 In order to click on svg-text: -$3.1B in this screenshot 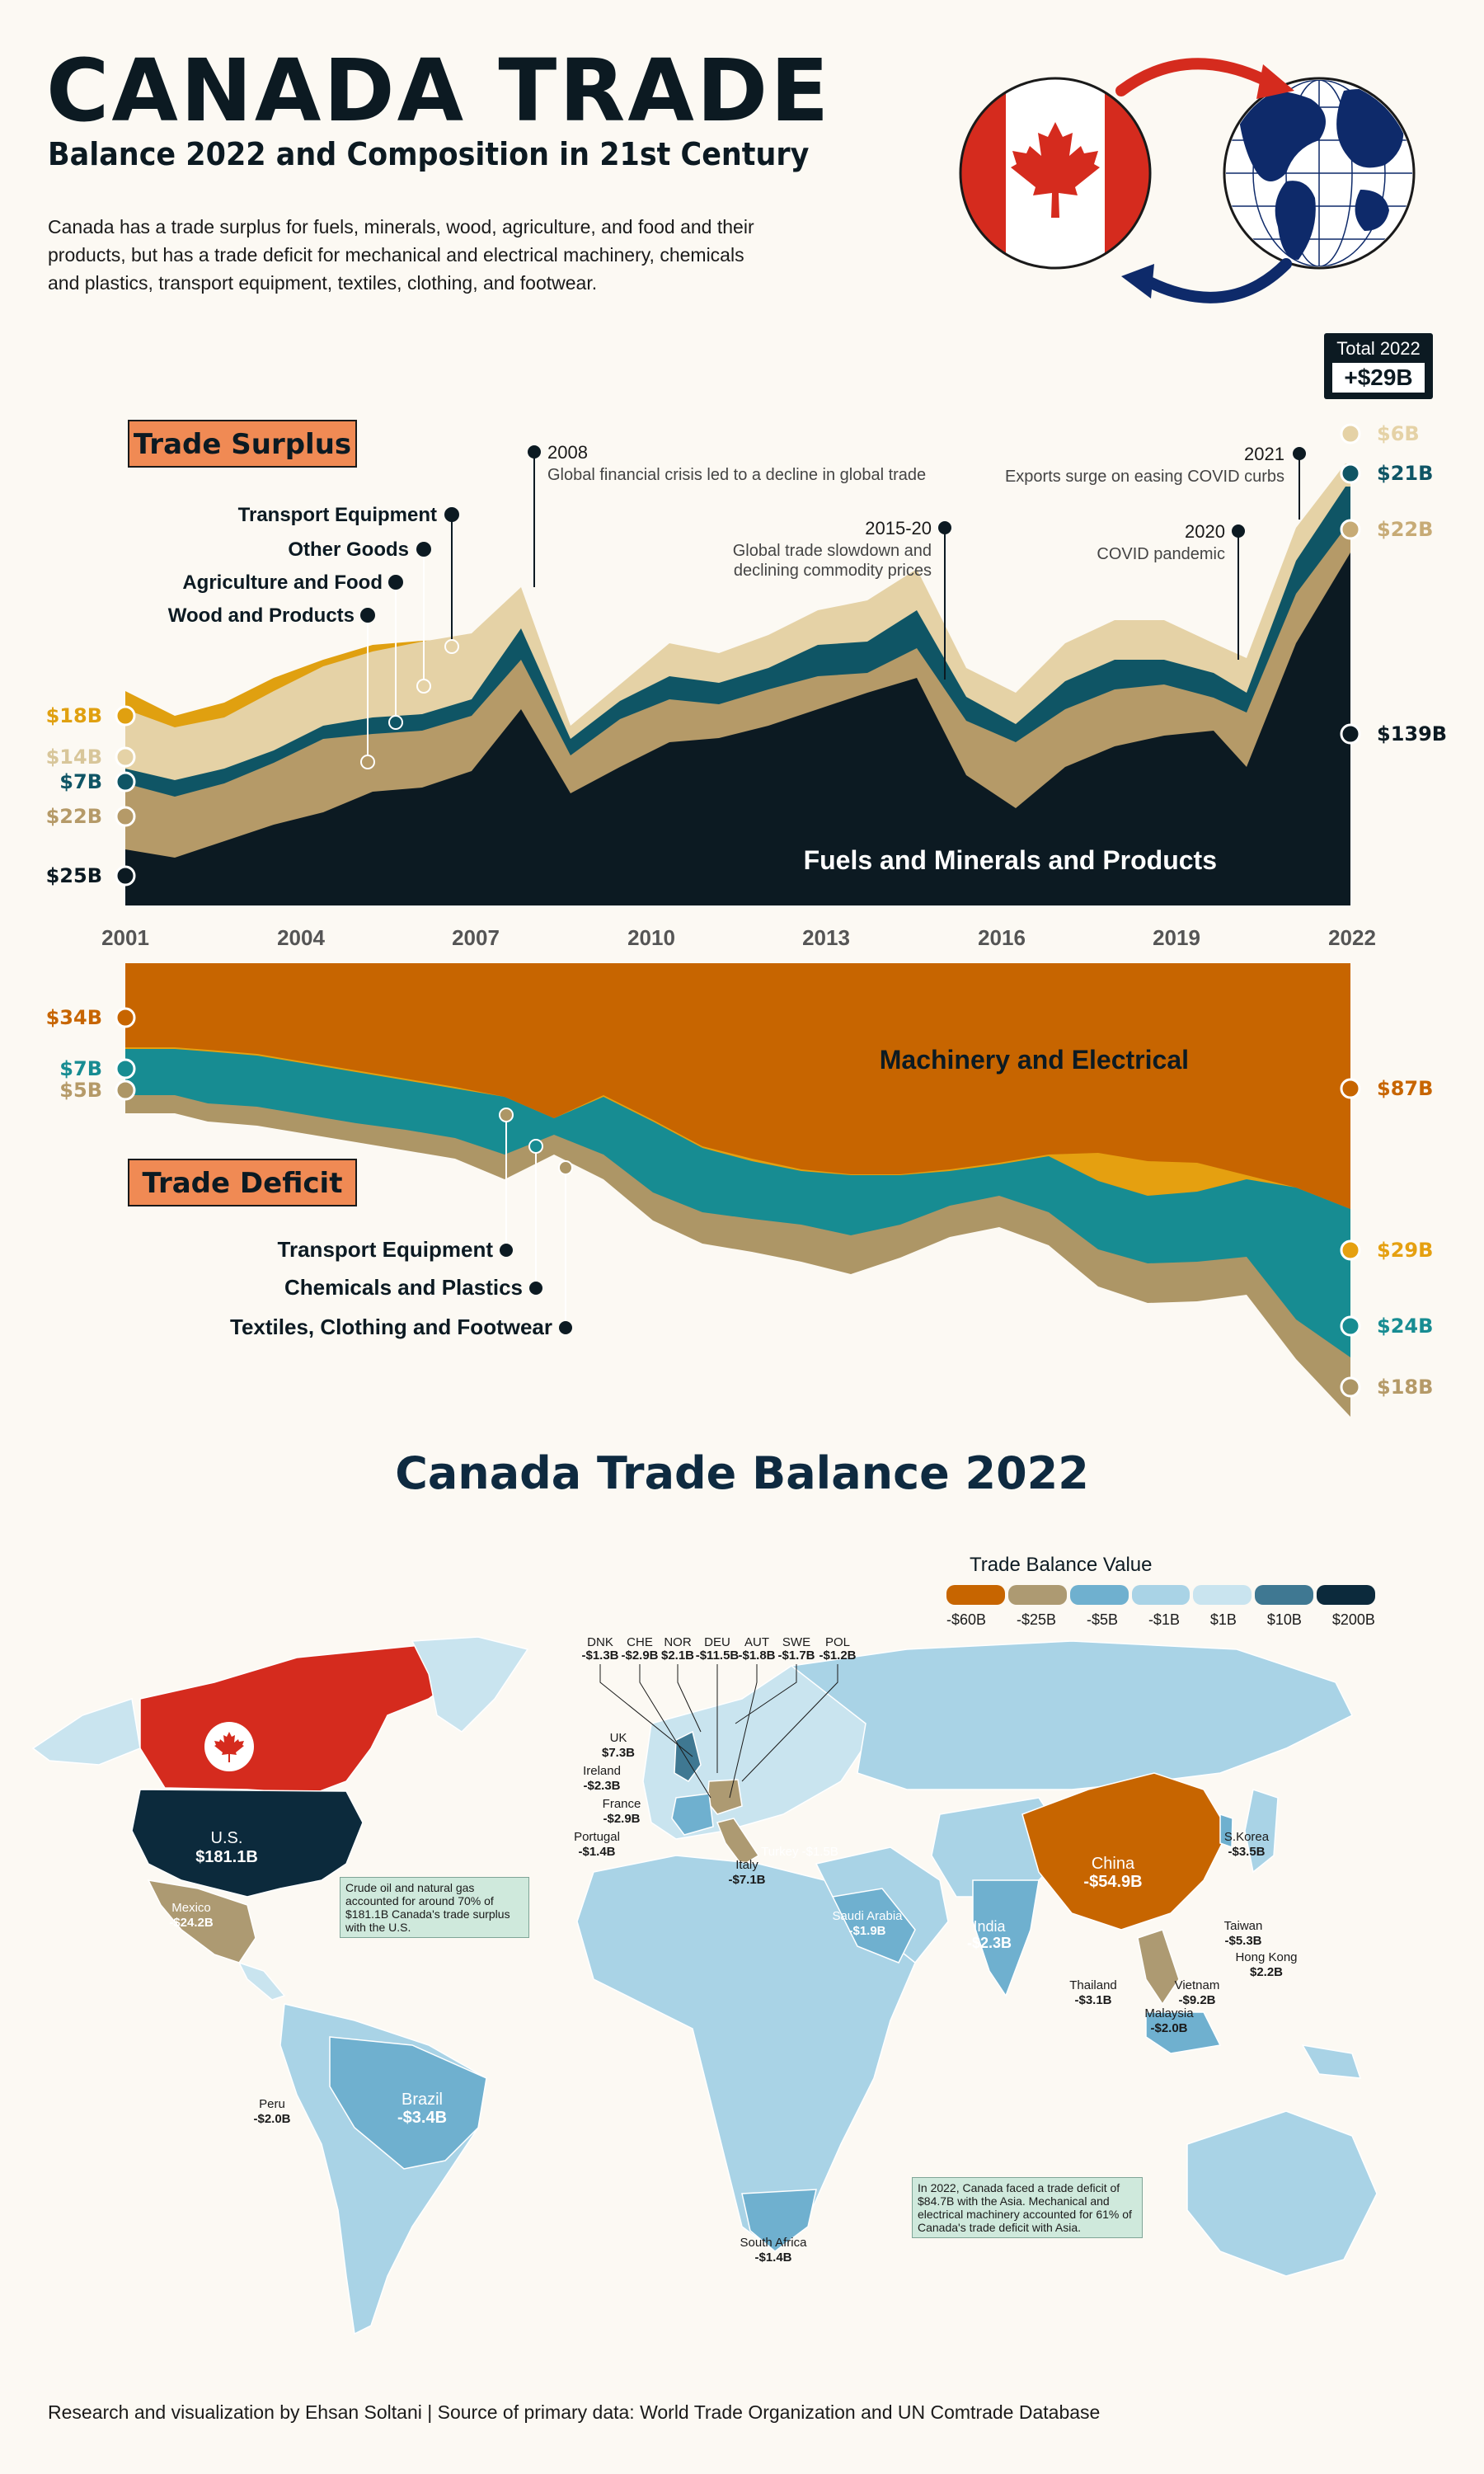, I will do `click(1092, 2000)`.